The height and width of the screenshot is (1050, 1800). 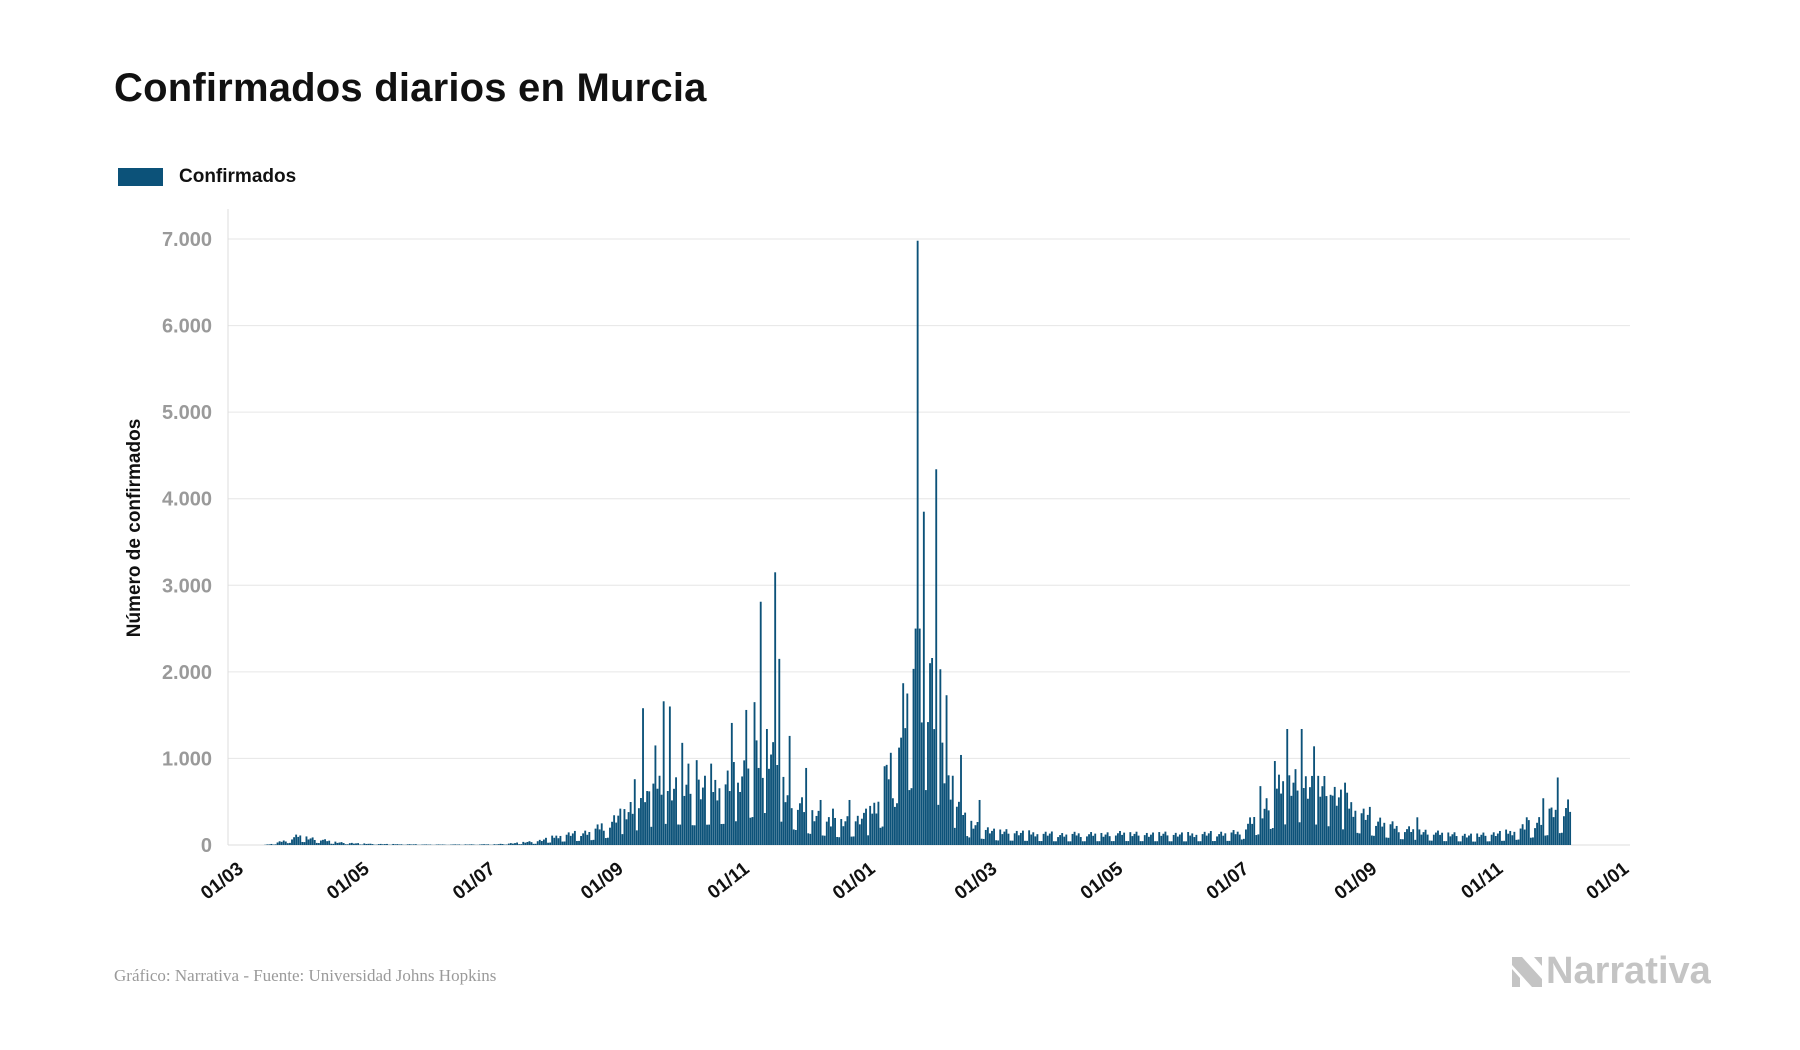 What do you see at coordinates (187, 586) in the screenshot?
I see `y-tick-label: 3.000` at bounding box center [187, 586].